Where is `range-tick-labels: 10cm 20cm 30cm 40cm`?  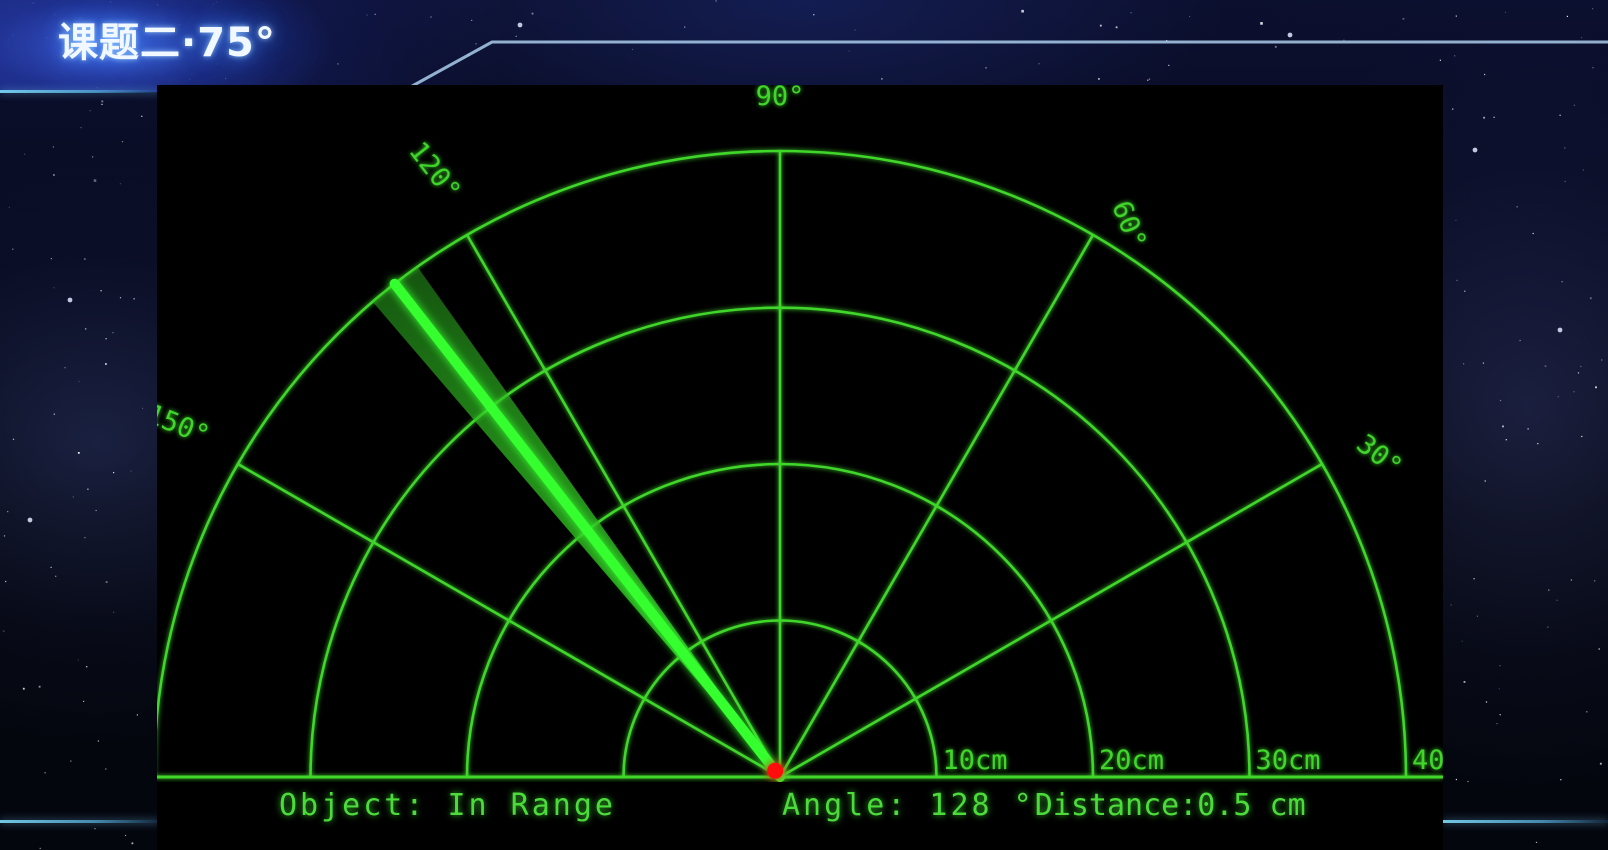 range-tick-labels: 10cm 20cm 30cm 40cm is located at coordinates (1193, 760).